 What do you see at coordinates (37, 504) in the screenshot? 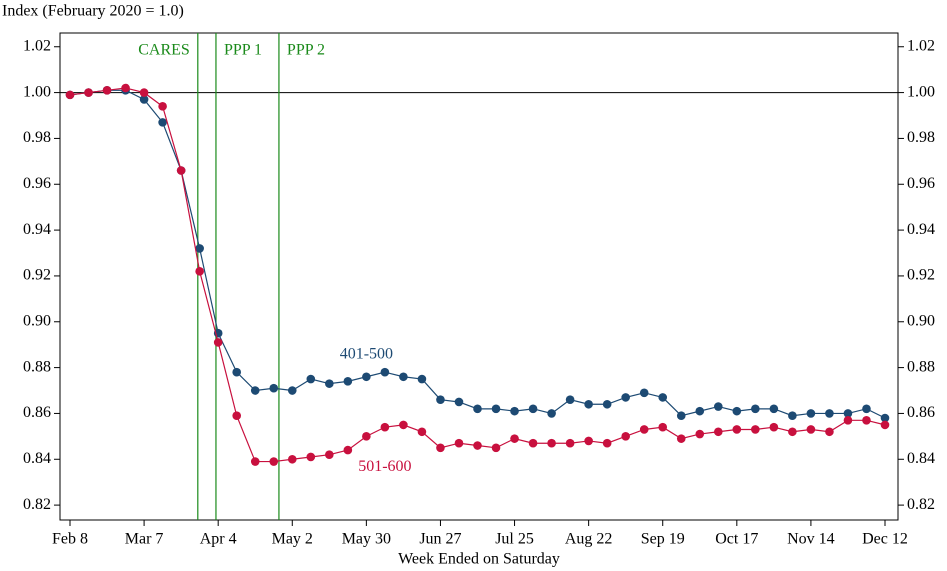
I see `y-tick-label: 0.82` at bounding box center [37, 504].